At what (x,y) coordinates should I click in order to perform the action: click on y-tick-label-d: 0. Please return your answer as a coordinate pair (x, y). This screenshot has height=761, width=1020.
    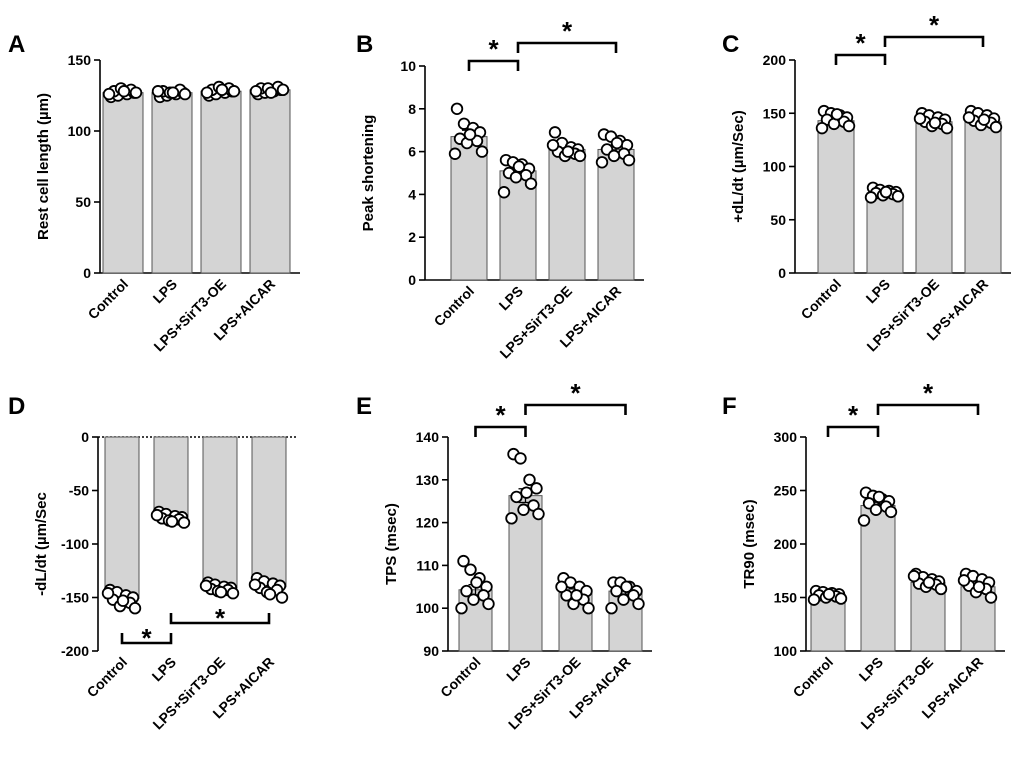
    Looking at the image, I should click on (85, 437).